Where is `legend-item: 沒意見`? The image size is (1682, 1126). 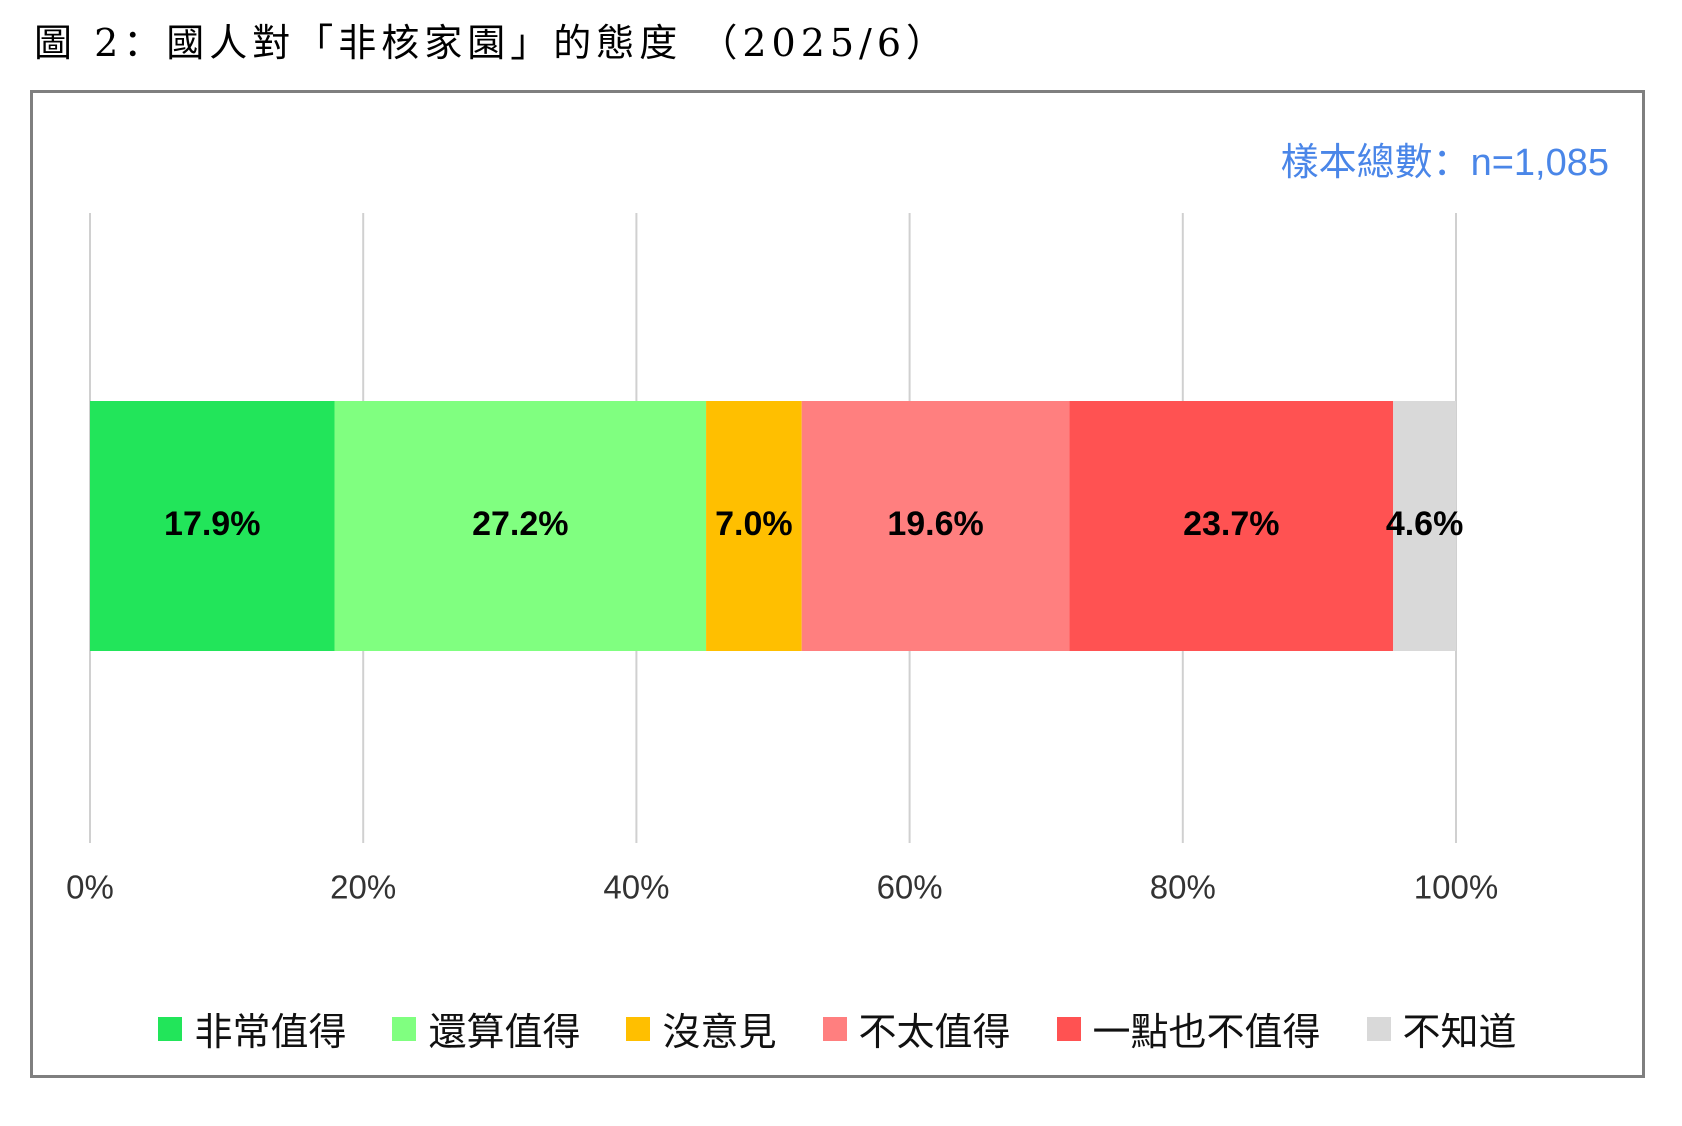 legend-item: 沒意見 is located at coordinates (701, 1028).